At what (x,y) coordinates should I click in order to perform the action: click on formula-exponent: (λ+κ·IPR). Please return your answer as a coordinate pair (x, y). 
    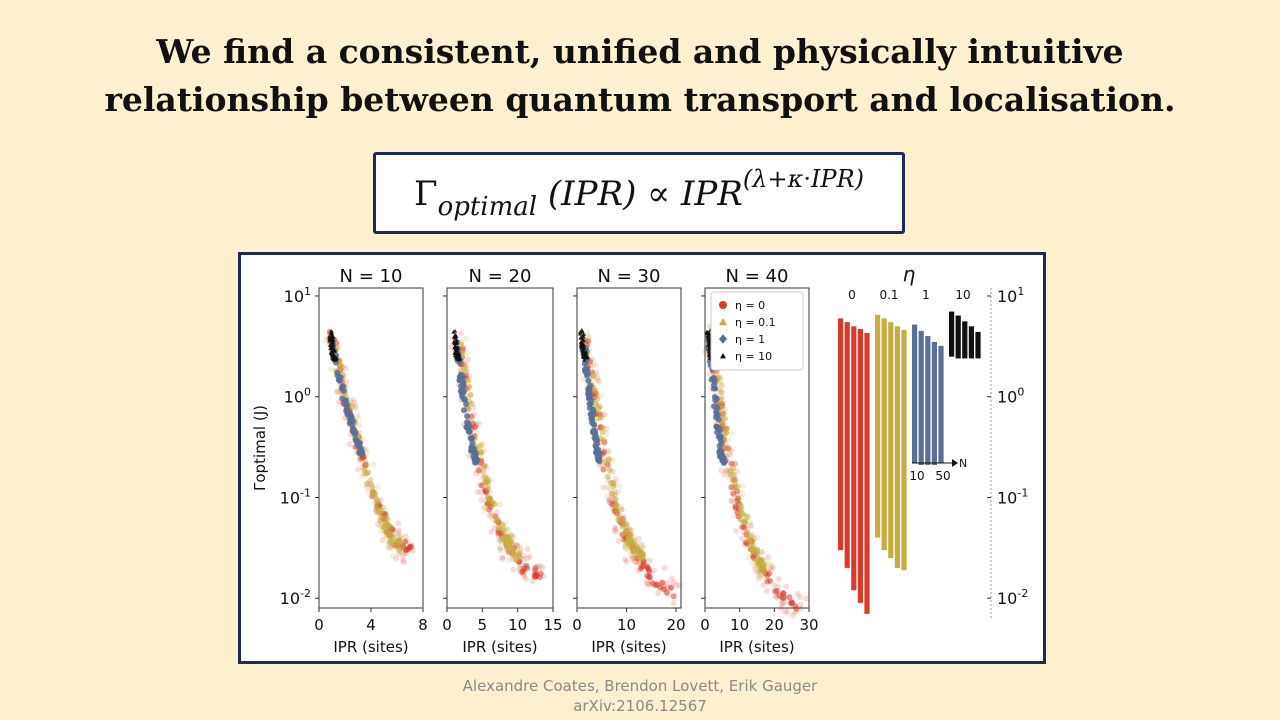
    Looking at the image, I should click on (803, 179).